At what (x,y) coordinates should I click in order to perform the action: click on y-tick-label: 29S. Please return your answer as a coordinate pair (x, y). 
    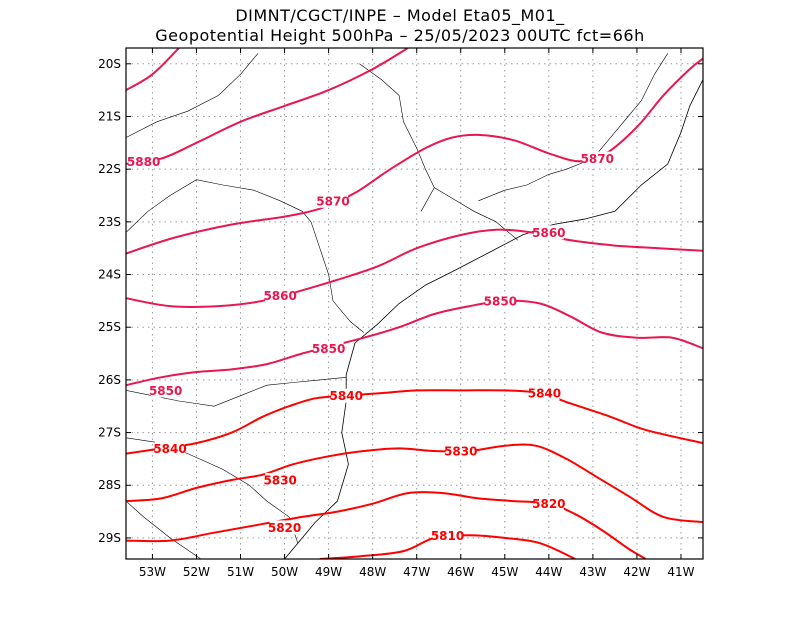
    Looking at the image, I should click on (109, 538).